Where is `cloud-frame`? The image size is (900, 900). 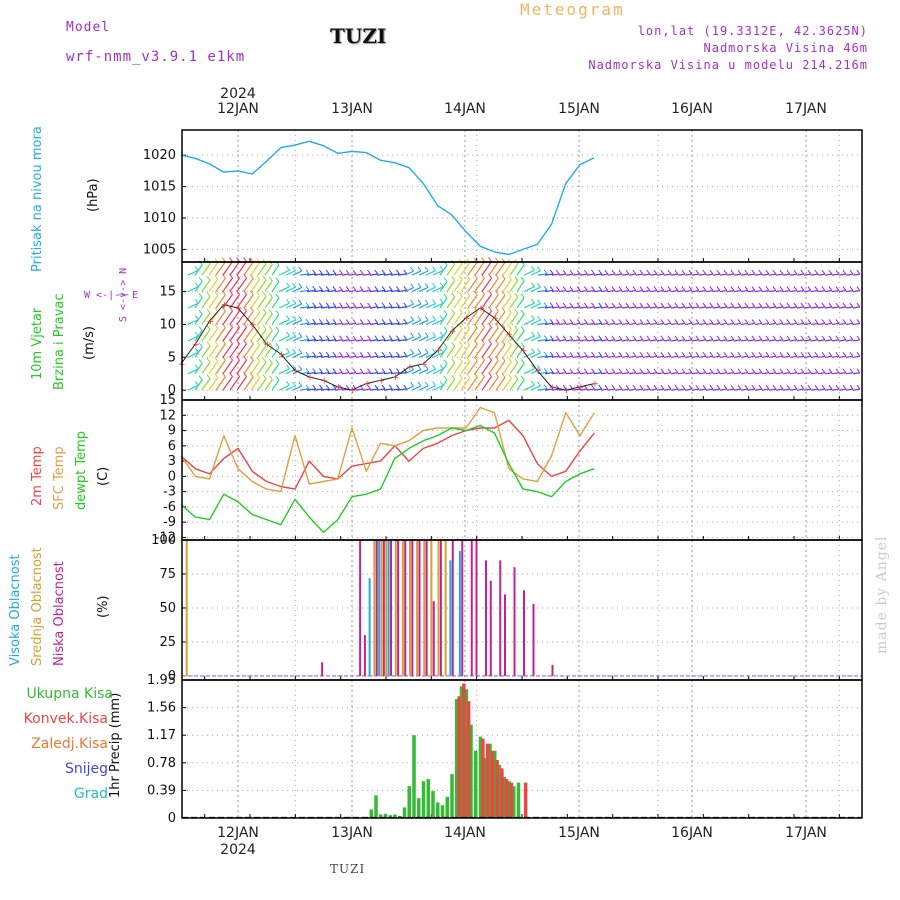 cloud-frame is located at coordinates (522, 610).